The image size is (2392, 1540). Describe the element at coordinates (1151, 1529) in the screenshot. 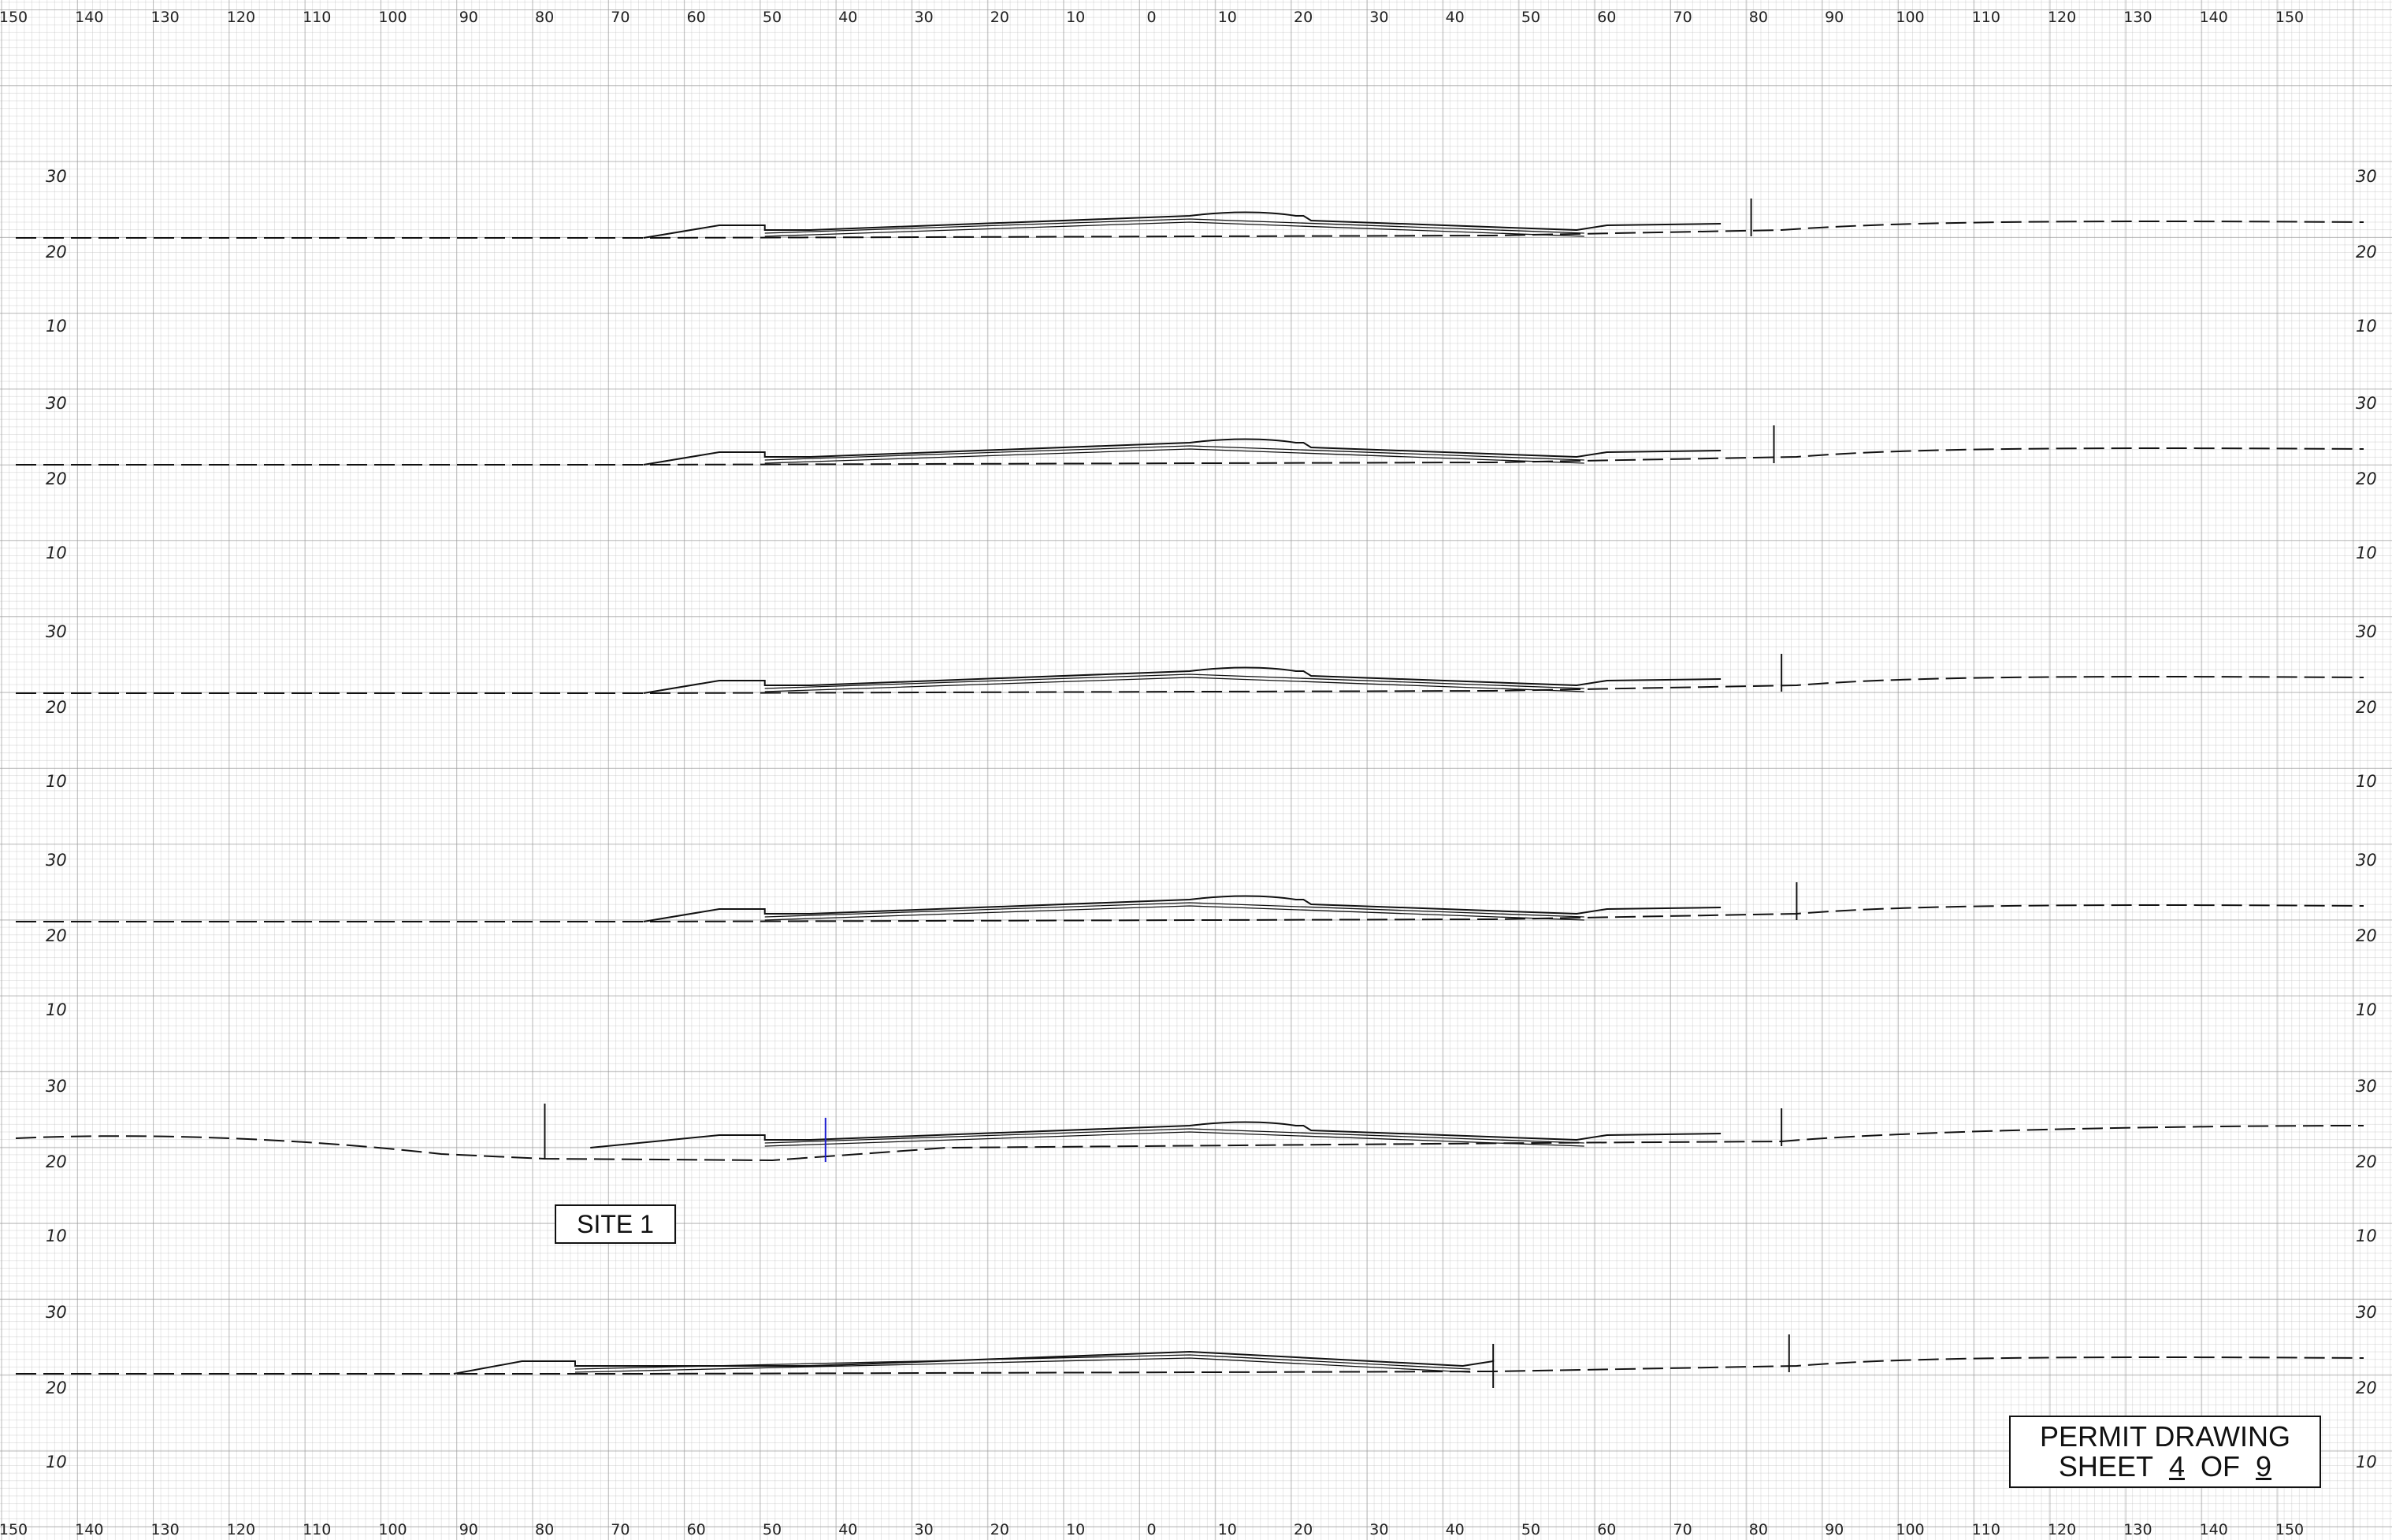

I see `x-tick-label-bottom: 0` at that location.